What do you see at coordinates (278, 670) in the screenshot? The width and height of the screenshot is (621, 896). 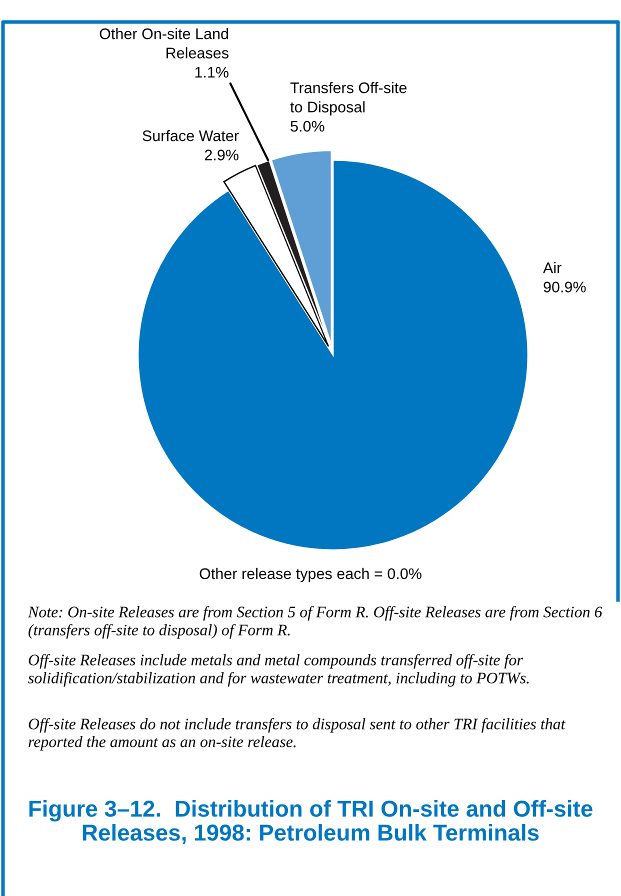 I see `text: Off-site Releases include metals and metal compounds transferred off-site for solidification/stabilization and for wastewater treatment, including to POTWs.` at bounding box center [278, 670].